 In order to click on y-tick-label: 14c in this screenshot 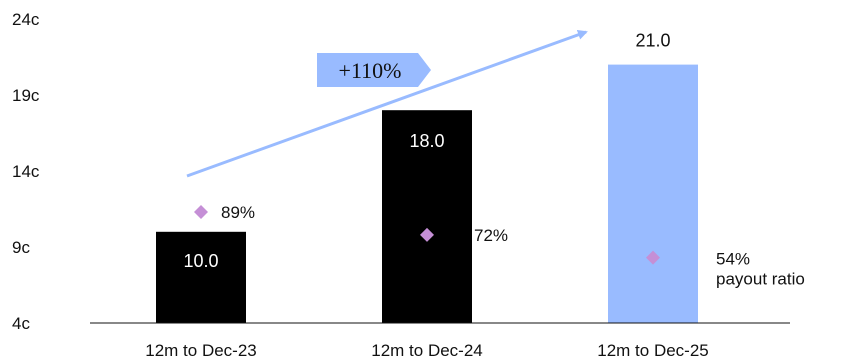, I will do `click(26, 171)`.